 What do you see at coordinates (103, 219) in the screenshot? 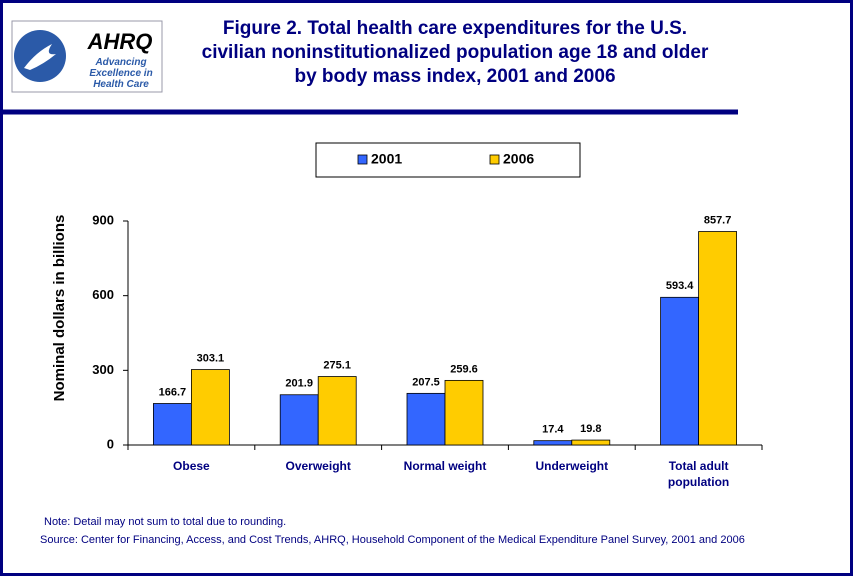
I see `y-tick-label: 900` at bounding box center [103, 219].